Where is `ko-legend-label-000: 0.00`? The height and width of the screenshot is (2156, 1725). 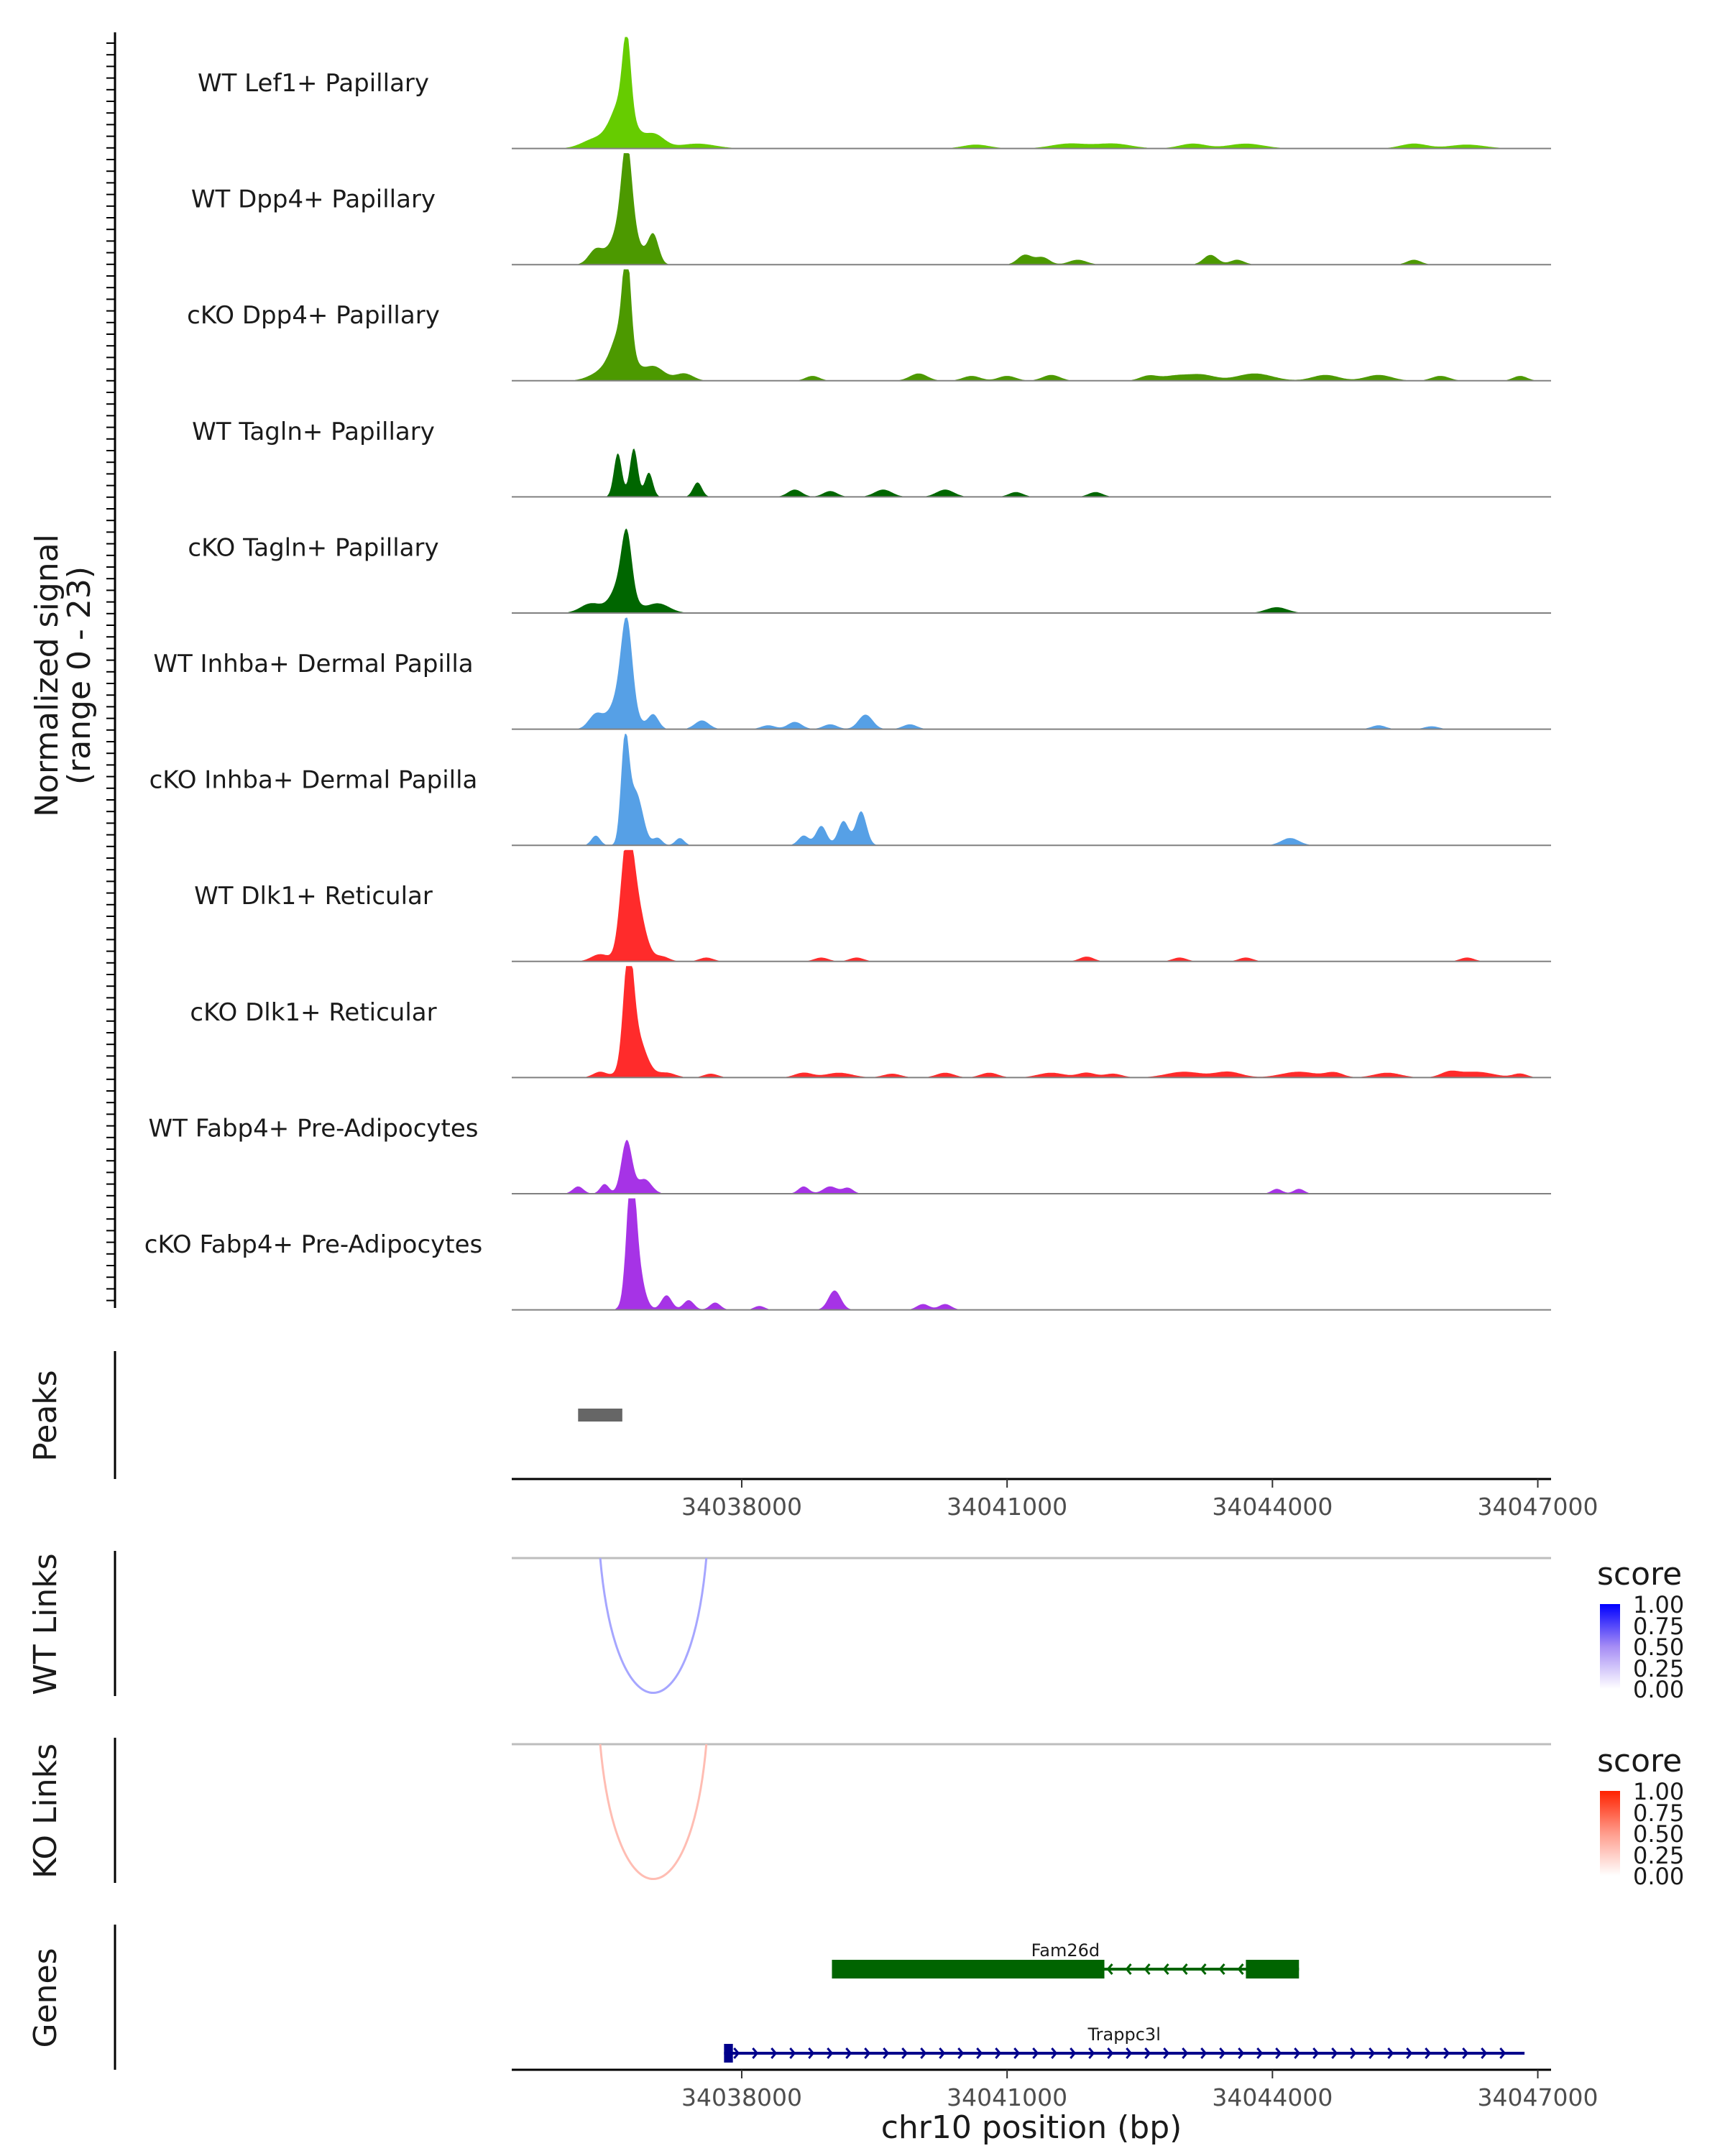 ko-legend-label-000: 0.00 is located at coordinates (1658, 1877).